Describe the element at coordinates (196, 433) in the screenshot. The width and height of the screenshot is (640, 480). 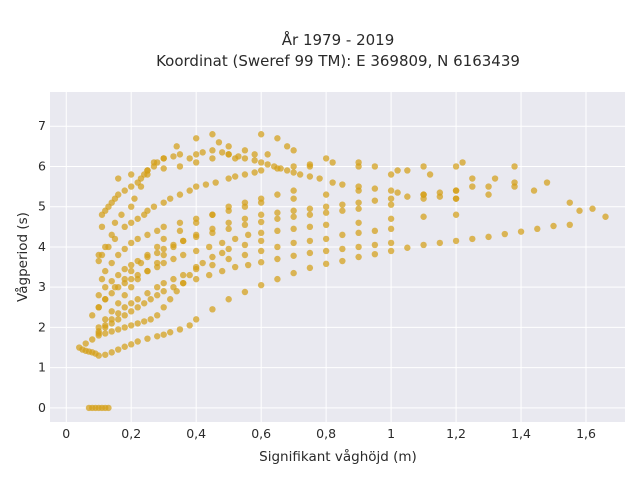
I see `x-tick-label: 0,4` at that location.